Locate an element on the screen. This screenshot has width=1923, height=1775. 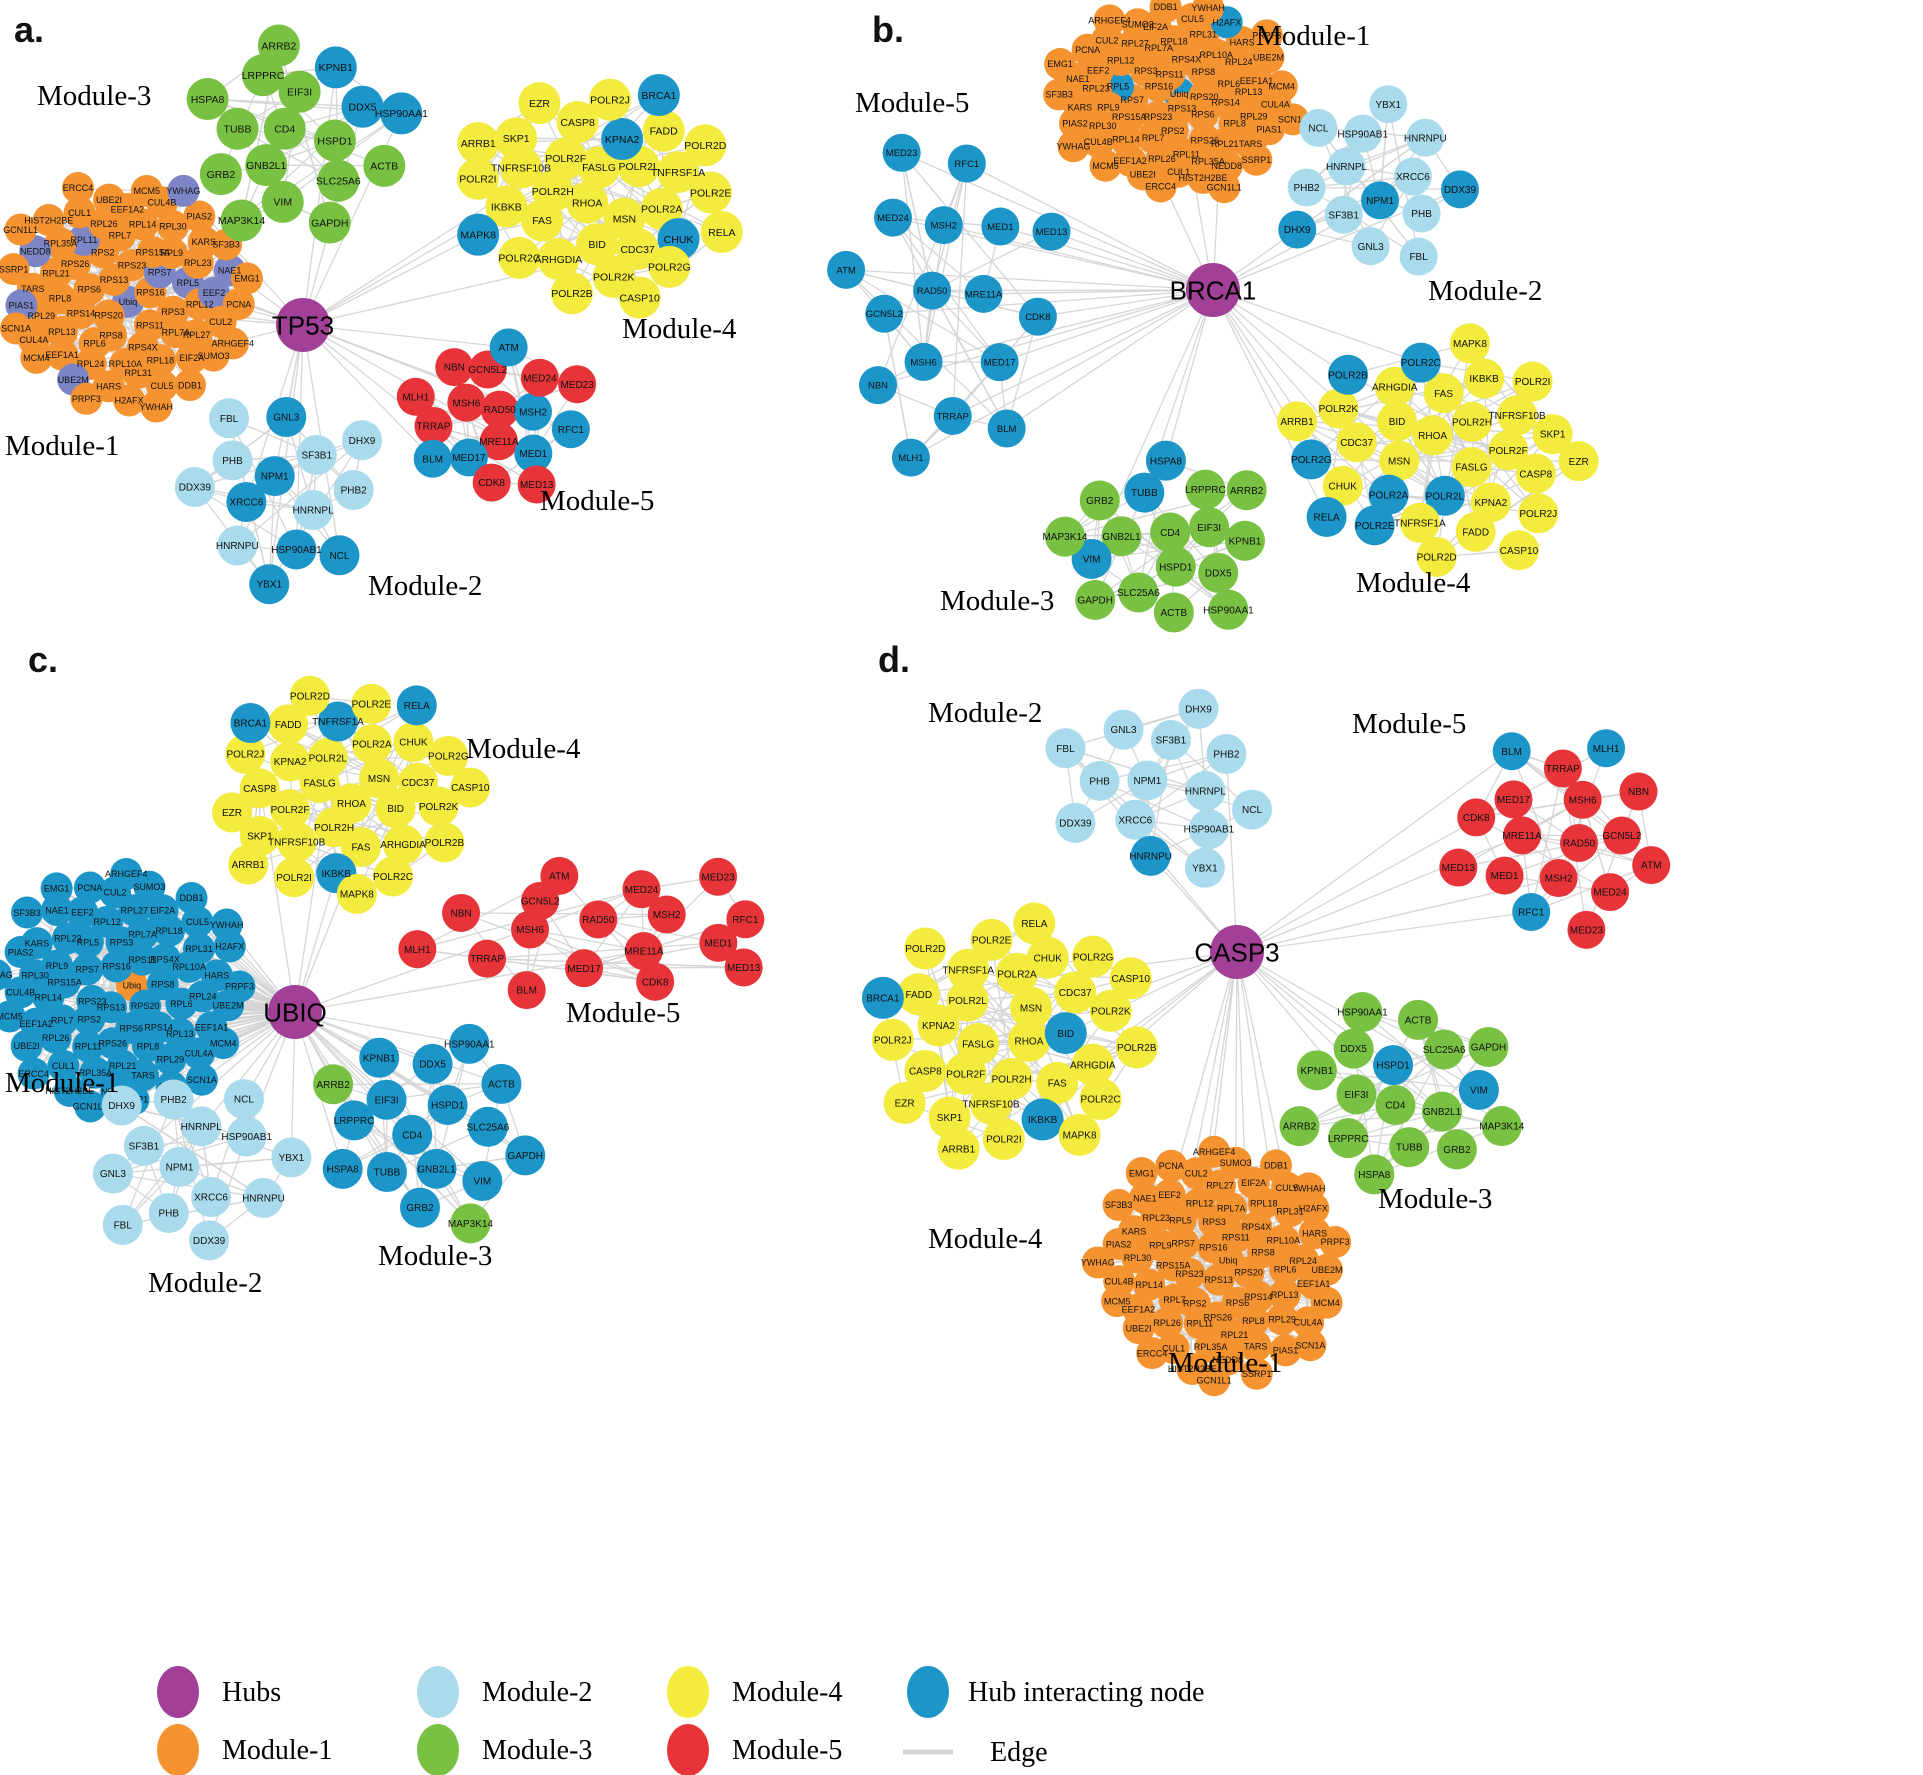
node-label-MAPK8: MAPK8 is located at coordinates (1080, 1135).